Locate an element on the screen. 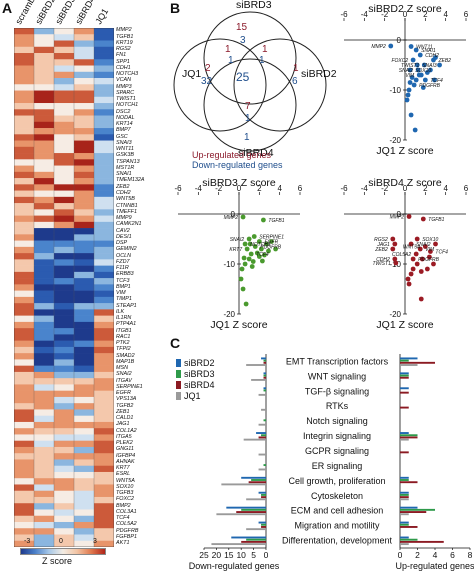 The width and height of the screenshot is (474, 573). bar-category-label: EMT Transcription factors is located at coordinates (337, 361).